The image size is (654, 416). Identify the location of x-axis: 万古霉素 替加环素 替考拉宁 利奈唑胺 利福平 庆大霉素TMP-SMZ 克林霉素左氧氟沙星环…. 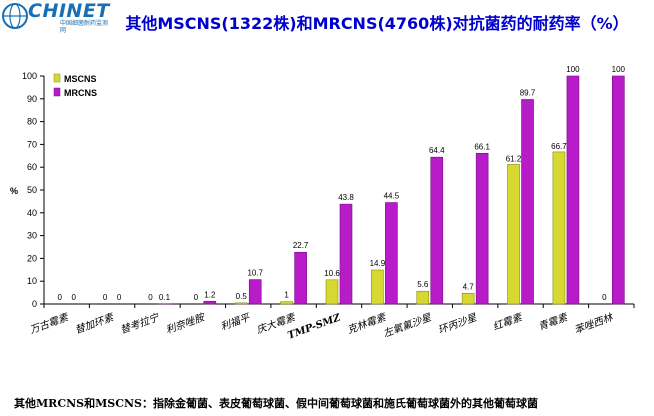
(331, 322).